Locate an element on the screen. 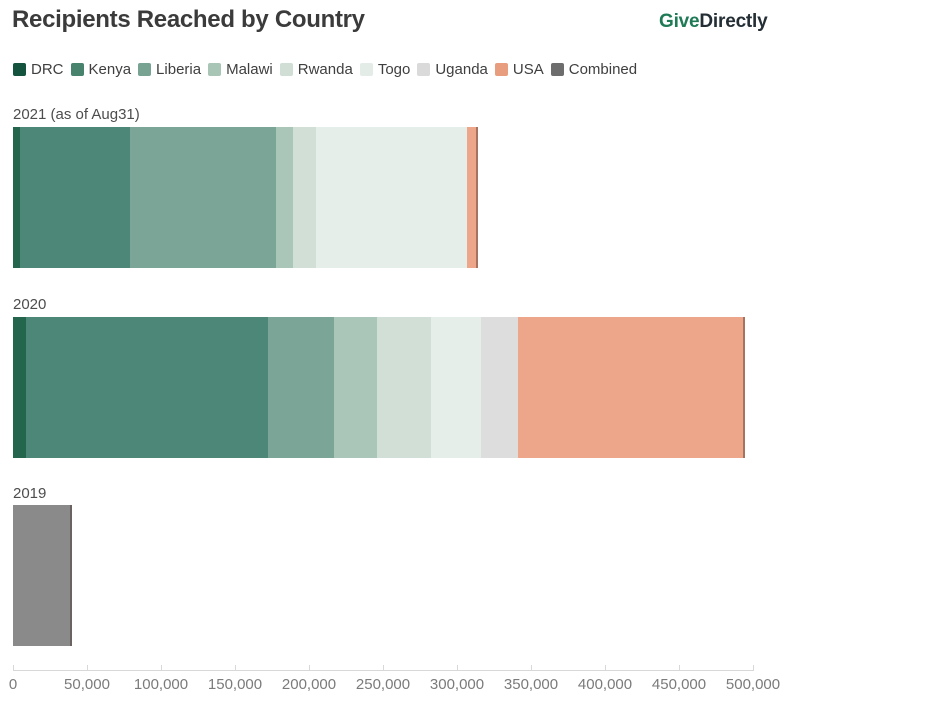 This screenshot has width=928, height=704. givedirectly-logo: GiveDirectly is located at coordinates (713, 22).